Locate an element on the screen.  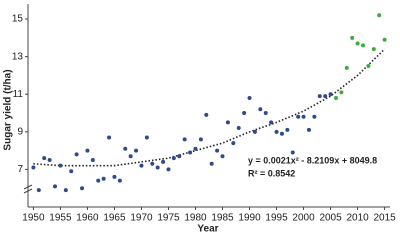
y-tick-label: 13 is located at coordinates (18, 56).